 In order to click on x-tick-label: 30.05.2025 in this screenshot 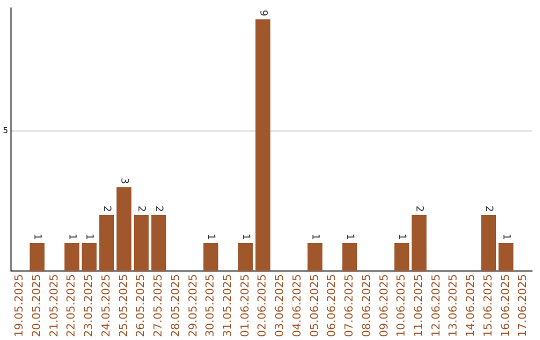, I will do `click(210, 306)`.